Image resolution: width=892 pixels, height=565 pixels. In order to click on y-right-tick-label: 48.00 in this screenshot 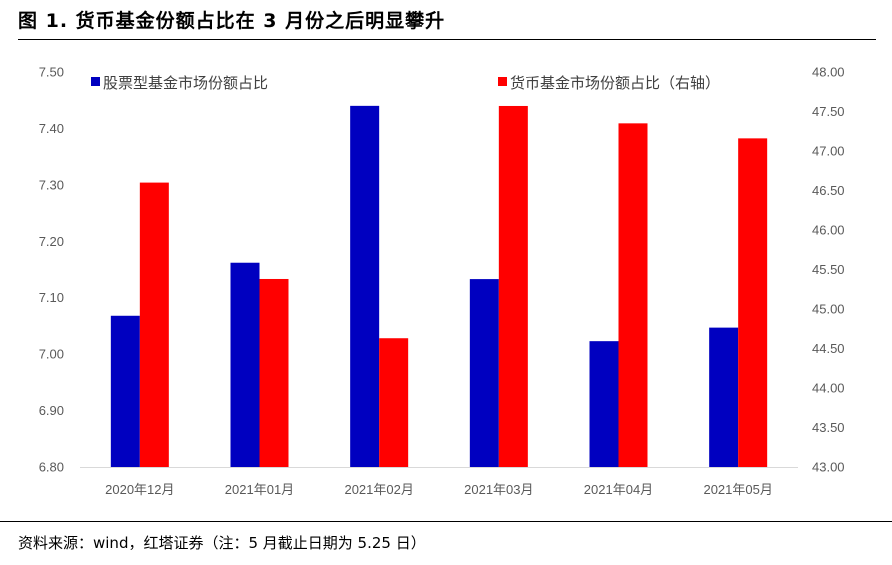, I will do `click(828, 72)`.